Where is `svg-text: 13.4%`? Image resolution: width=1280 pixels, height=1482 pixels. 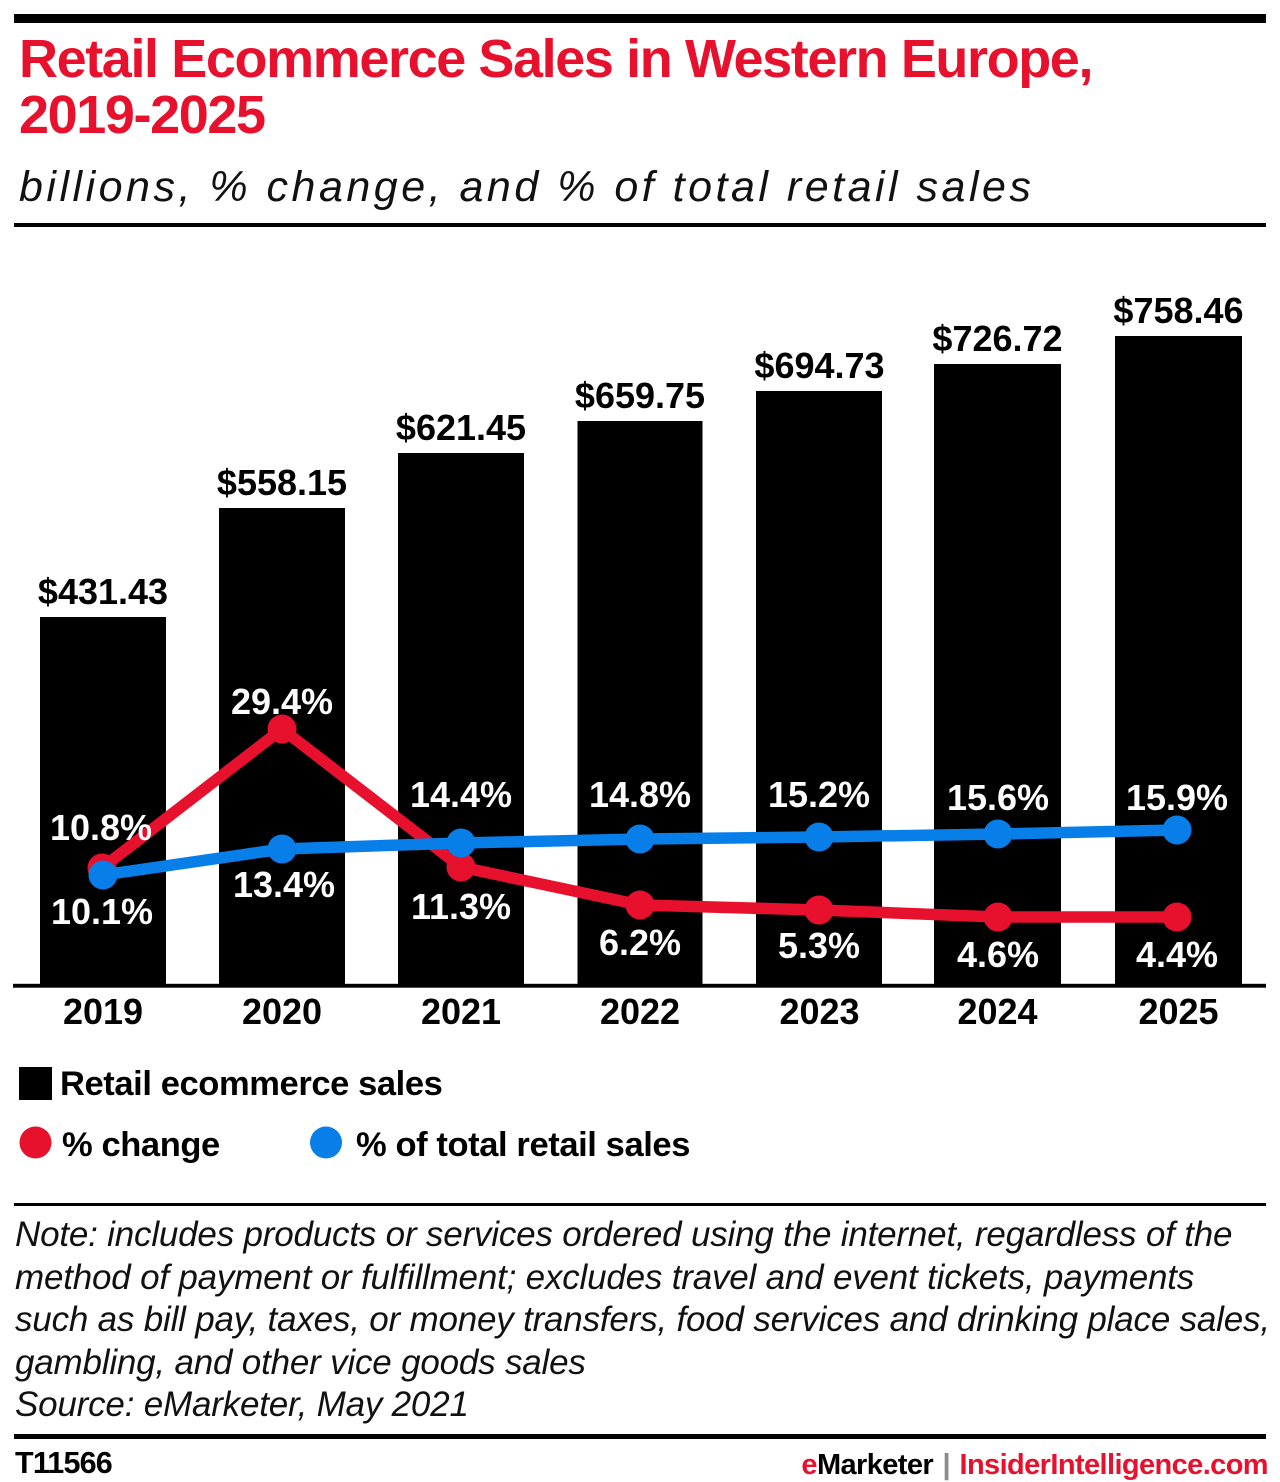
svg-text: 13.4% is located at coordinates (284, 884).